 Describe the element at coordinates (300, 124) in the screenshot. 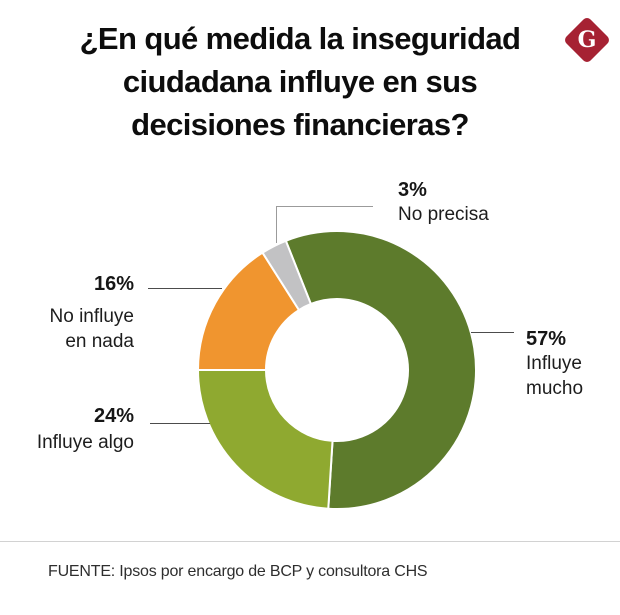

I see `title-line-3: decisiones financieras?` at that location.